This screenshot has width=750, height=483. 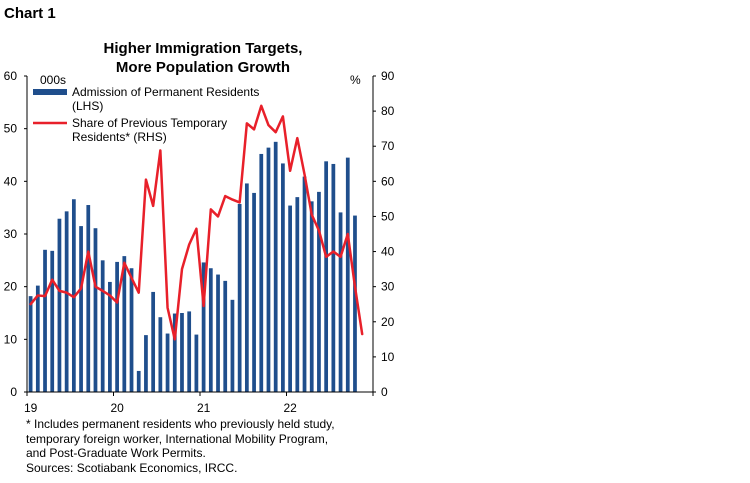 I want to click on right-axis-unit: %, so click(x=355, y=80).